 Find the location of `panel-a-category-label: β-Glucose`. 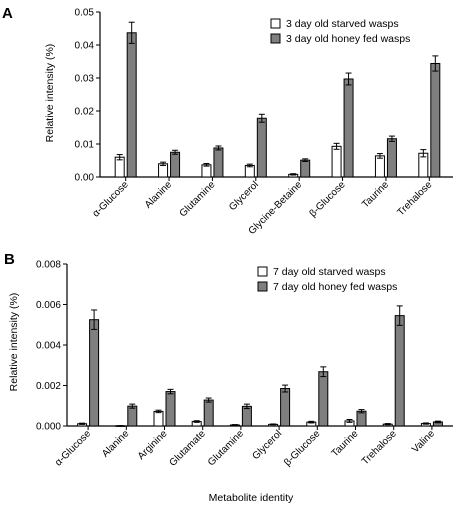

panel-a-category-label: β-Glucose is located at coordinates (328, 199).